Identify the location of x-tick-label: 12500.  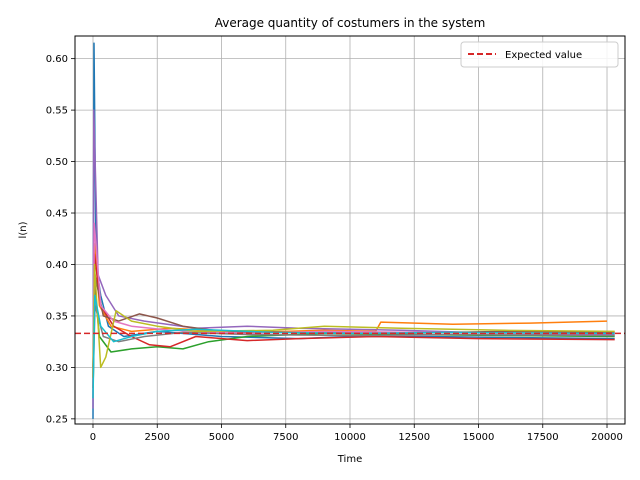
(414, 437).